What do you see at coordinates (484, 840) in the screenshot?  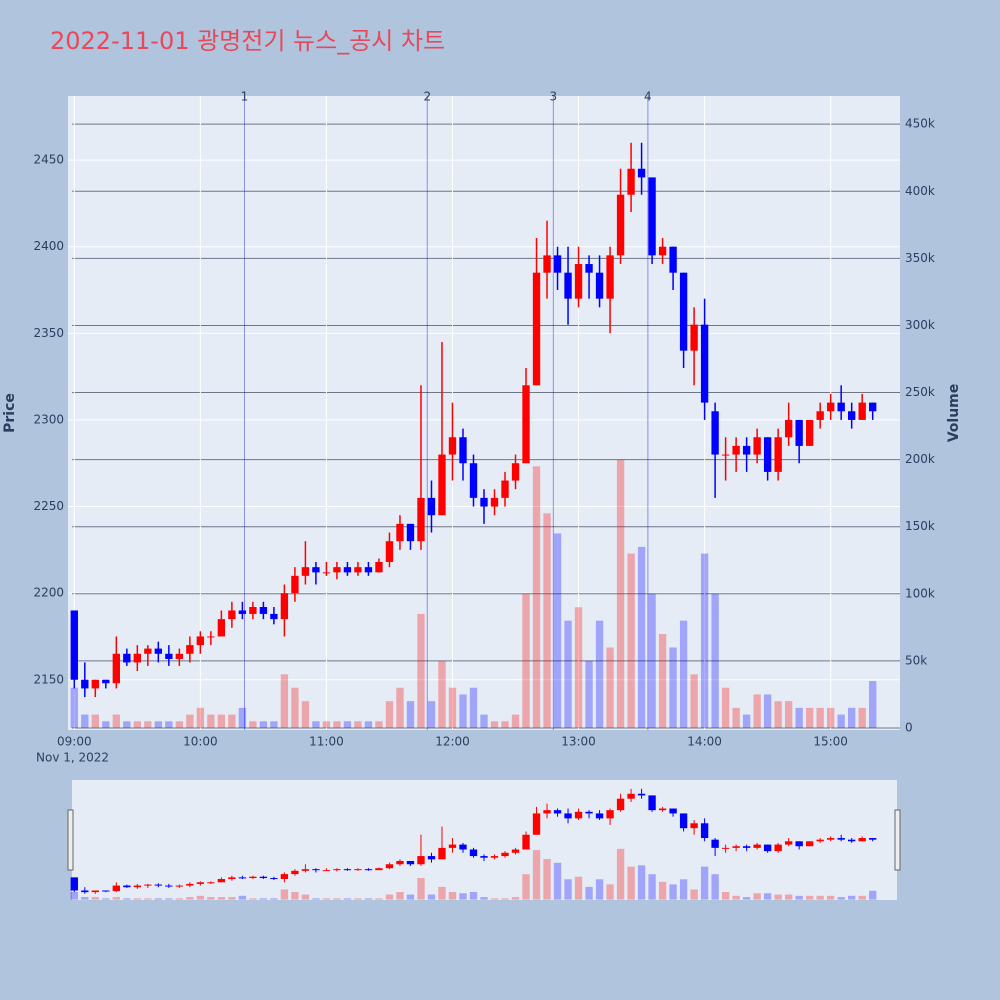 I see `range-slider` at bounding box center [484, 840].